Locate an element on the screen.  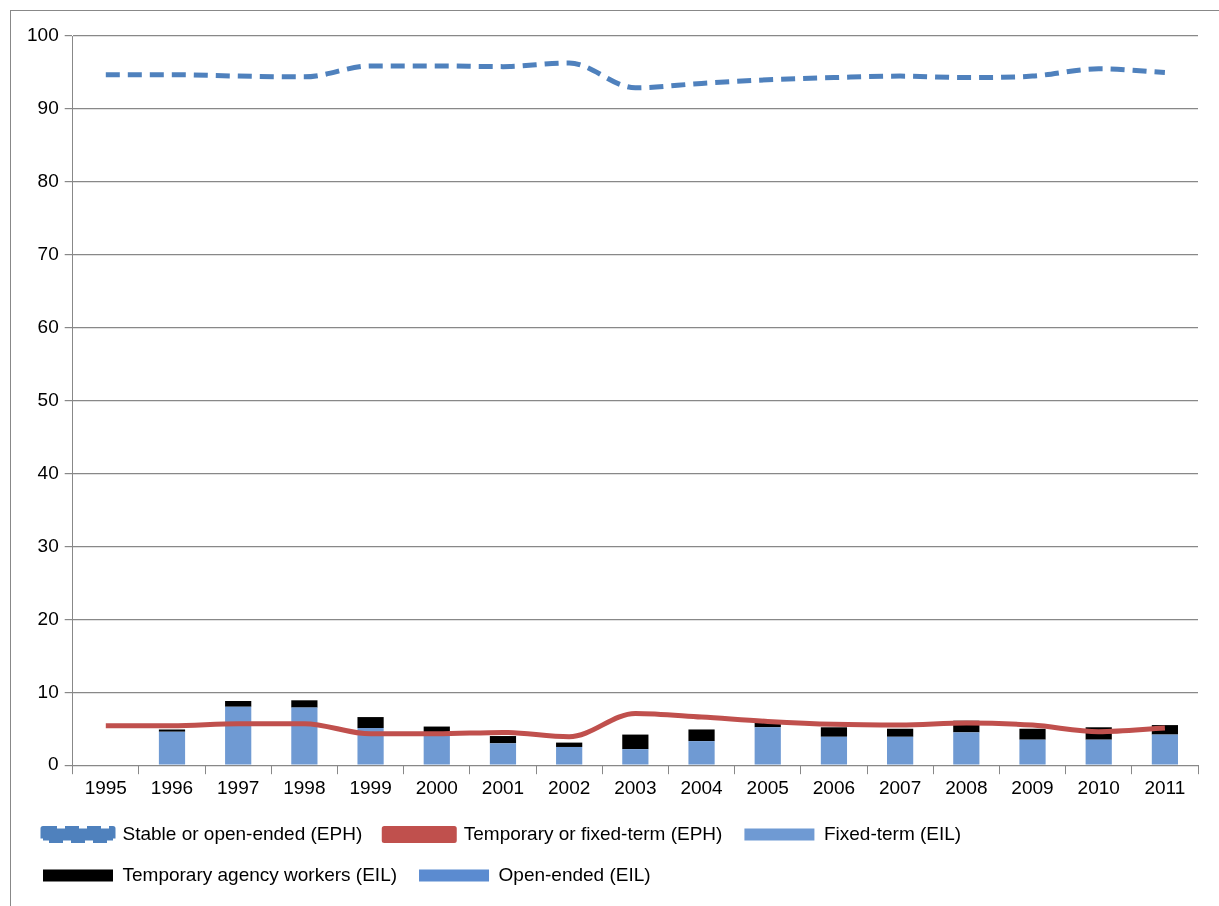
y-tick-label: 20 is located at coordinates (48, 618).